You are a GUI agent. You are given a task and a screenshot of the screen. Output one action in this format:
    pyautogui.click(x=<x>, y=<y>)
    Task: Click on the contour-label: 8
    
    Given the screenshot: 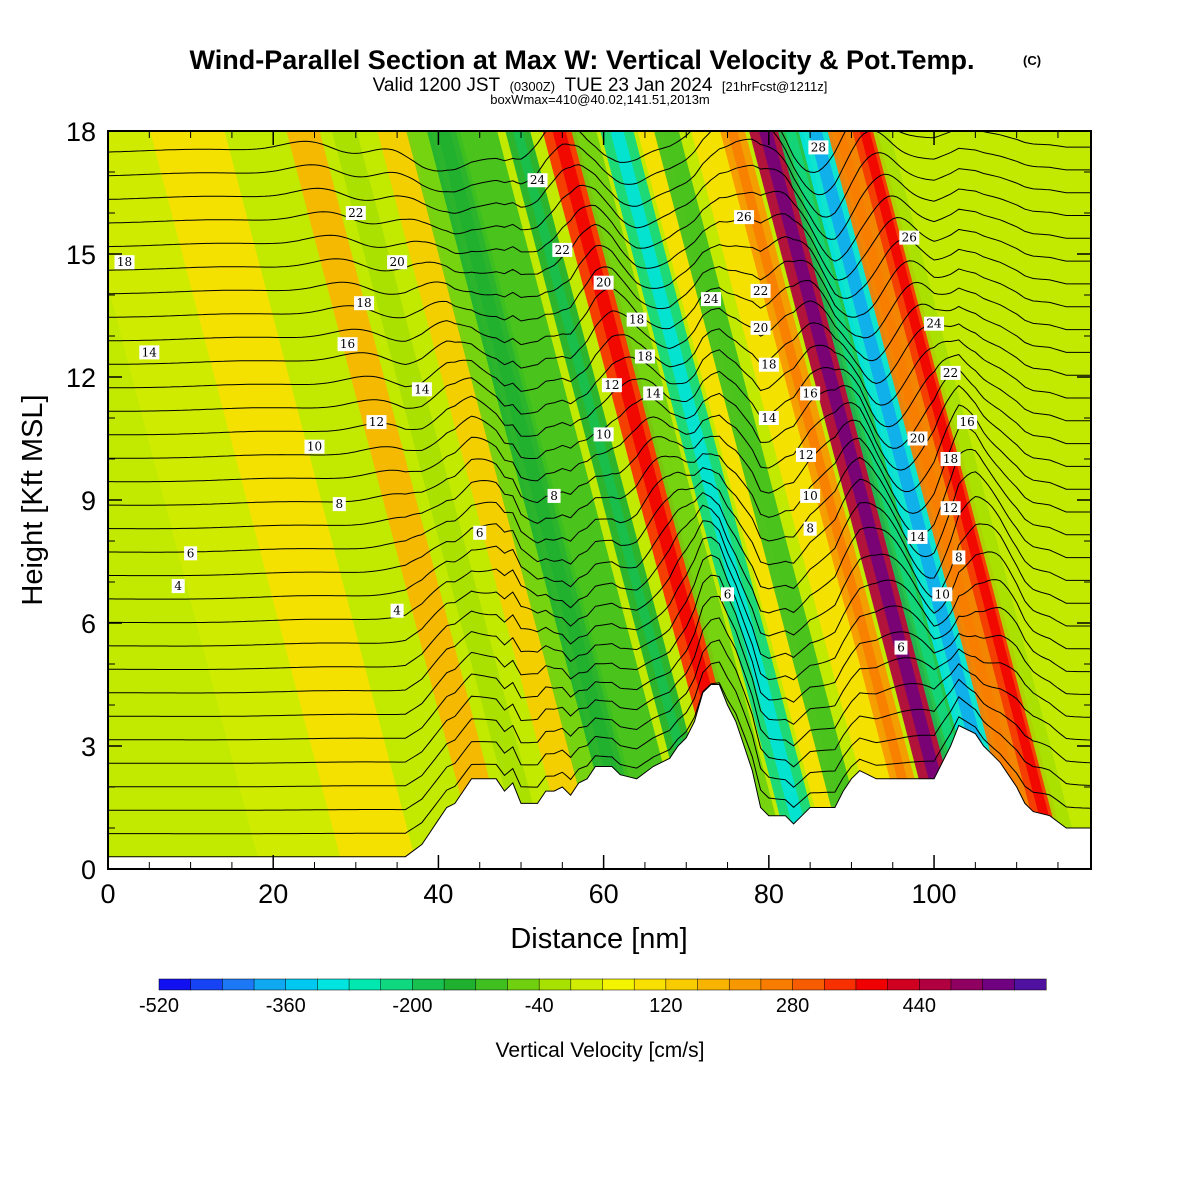 What is the action you would take?
    pyautogui.click(x=339, y=504)
    